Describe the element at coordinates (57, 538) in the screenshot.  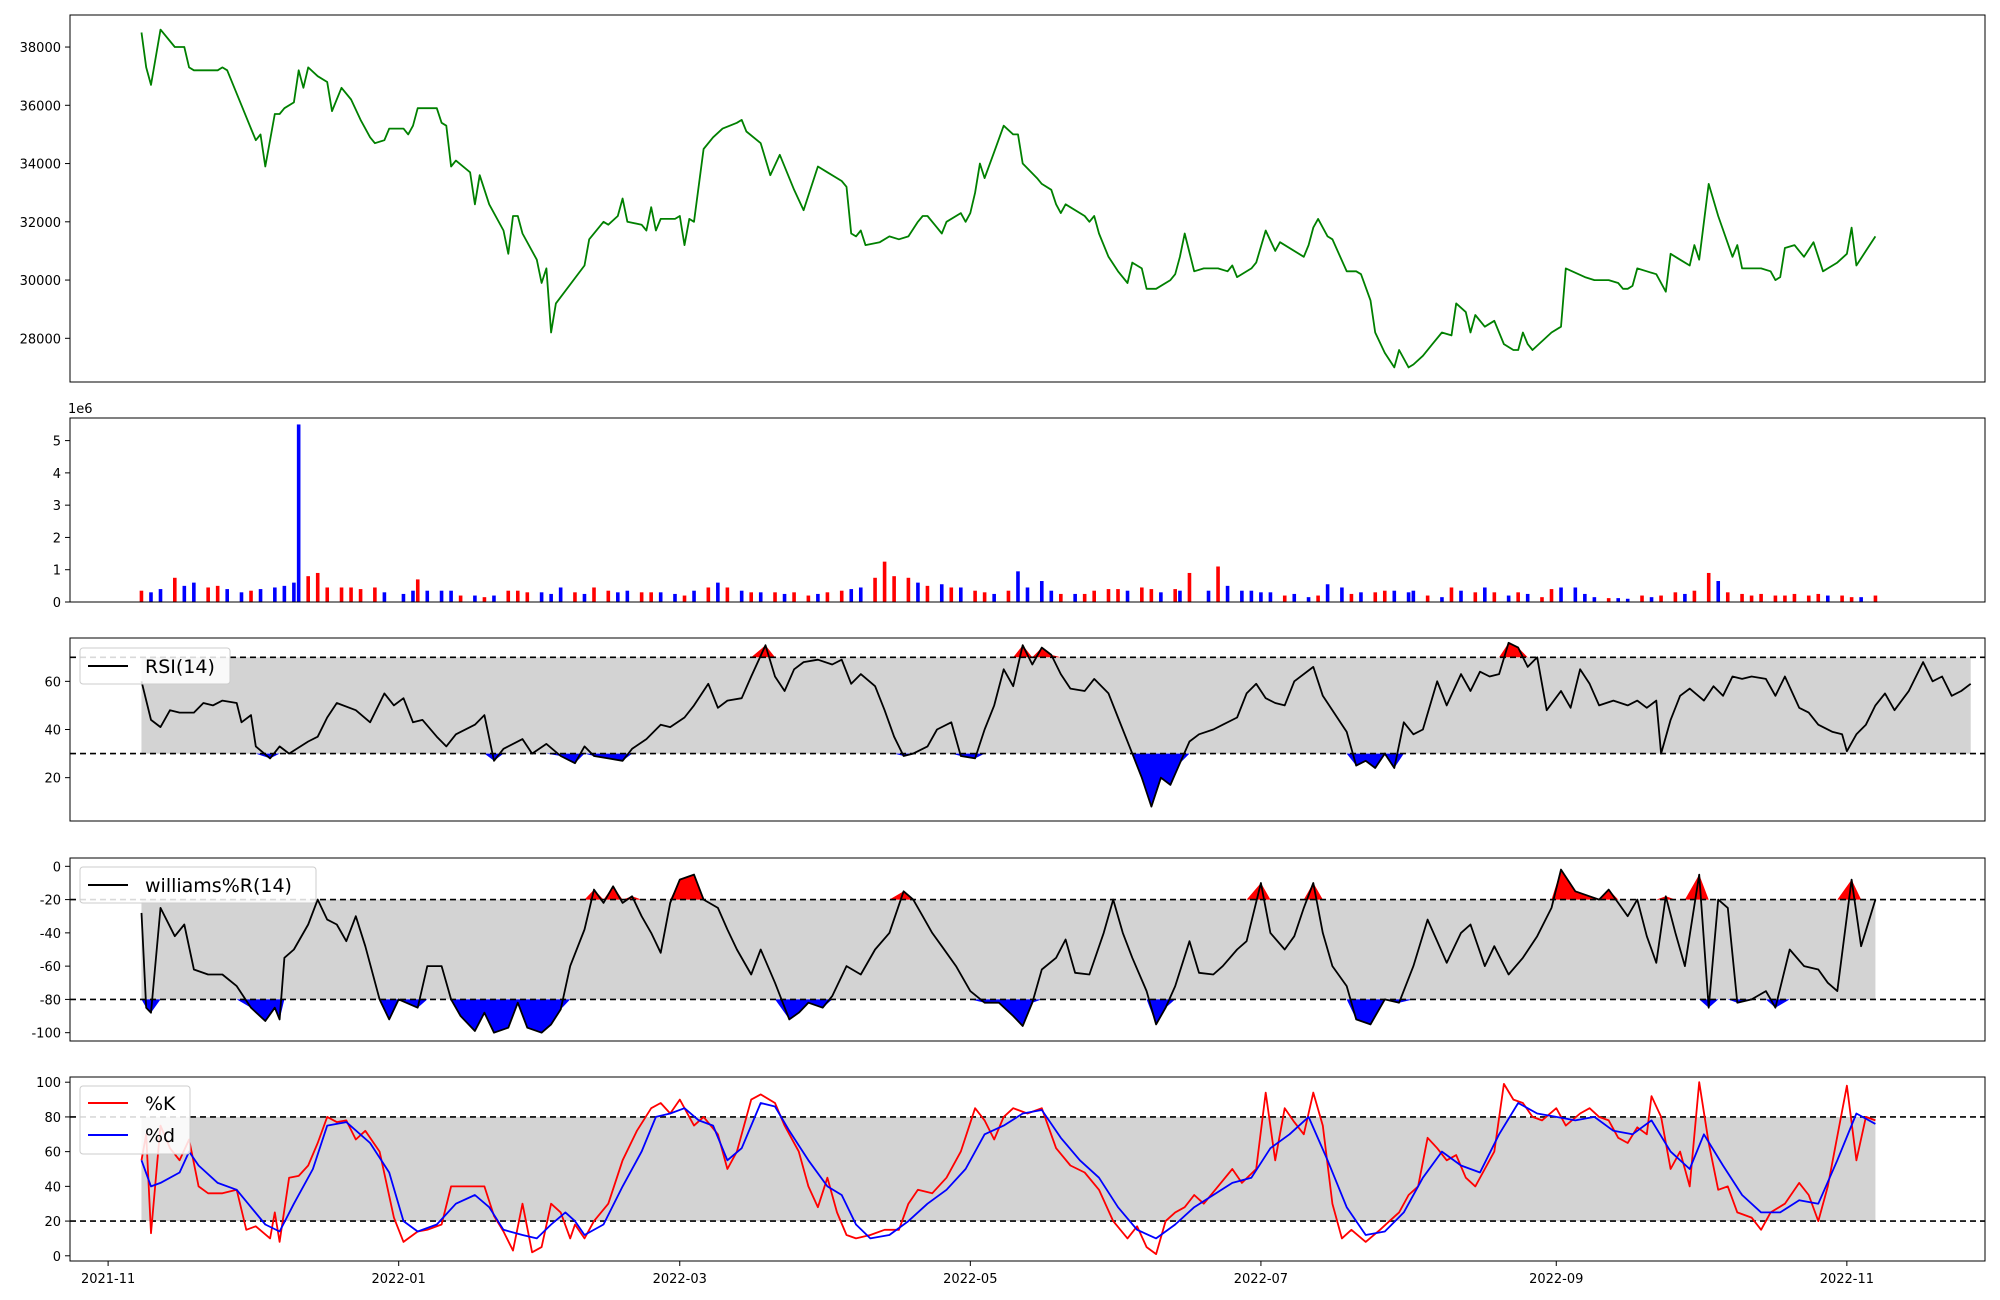
I see `volume-ytick-label: 2` at that location.